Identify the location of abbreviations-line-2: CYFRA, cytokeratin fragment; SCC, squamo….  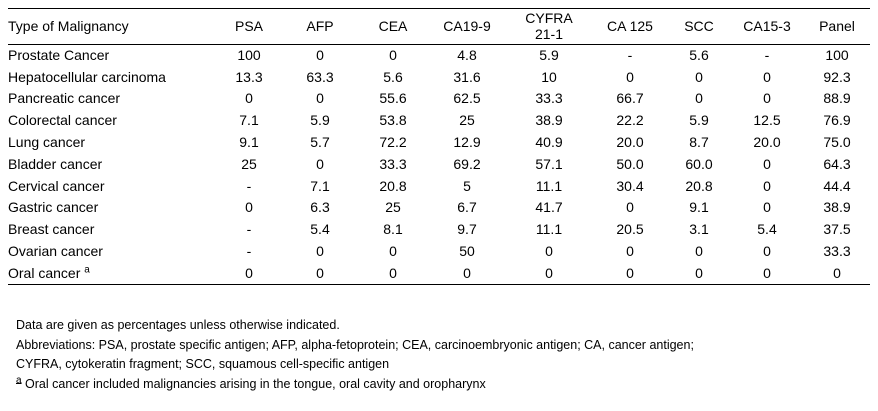
(203, 364).